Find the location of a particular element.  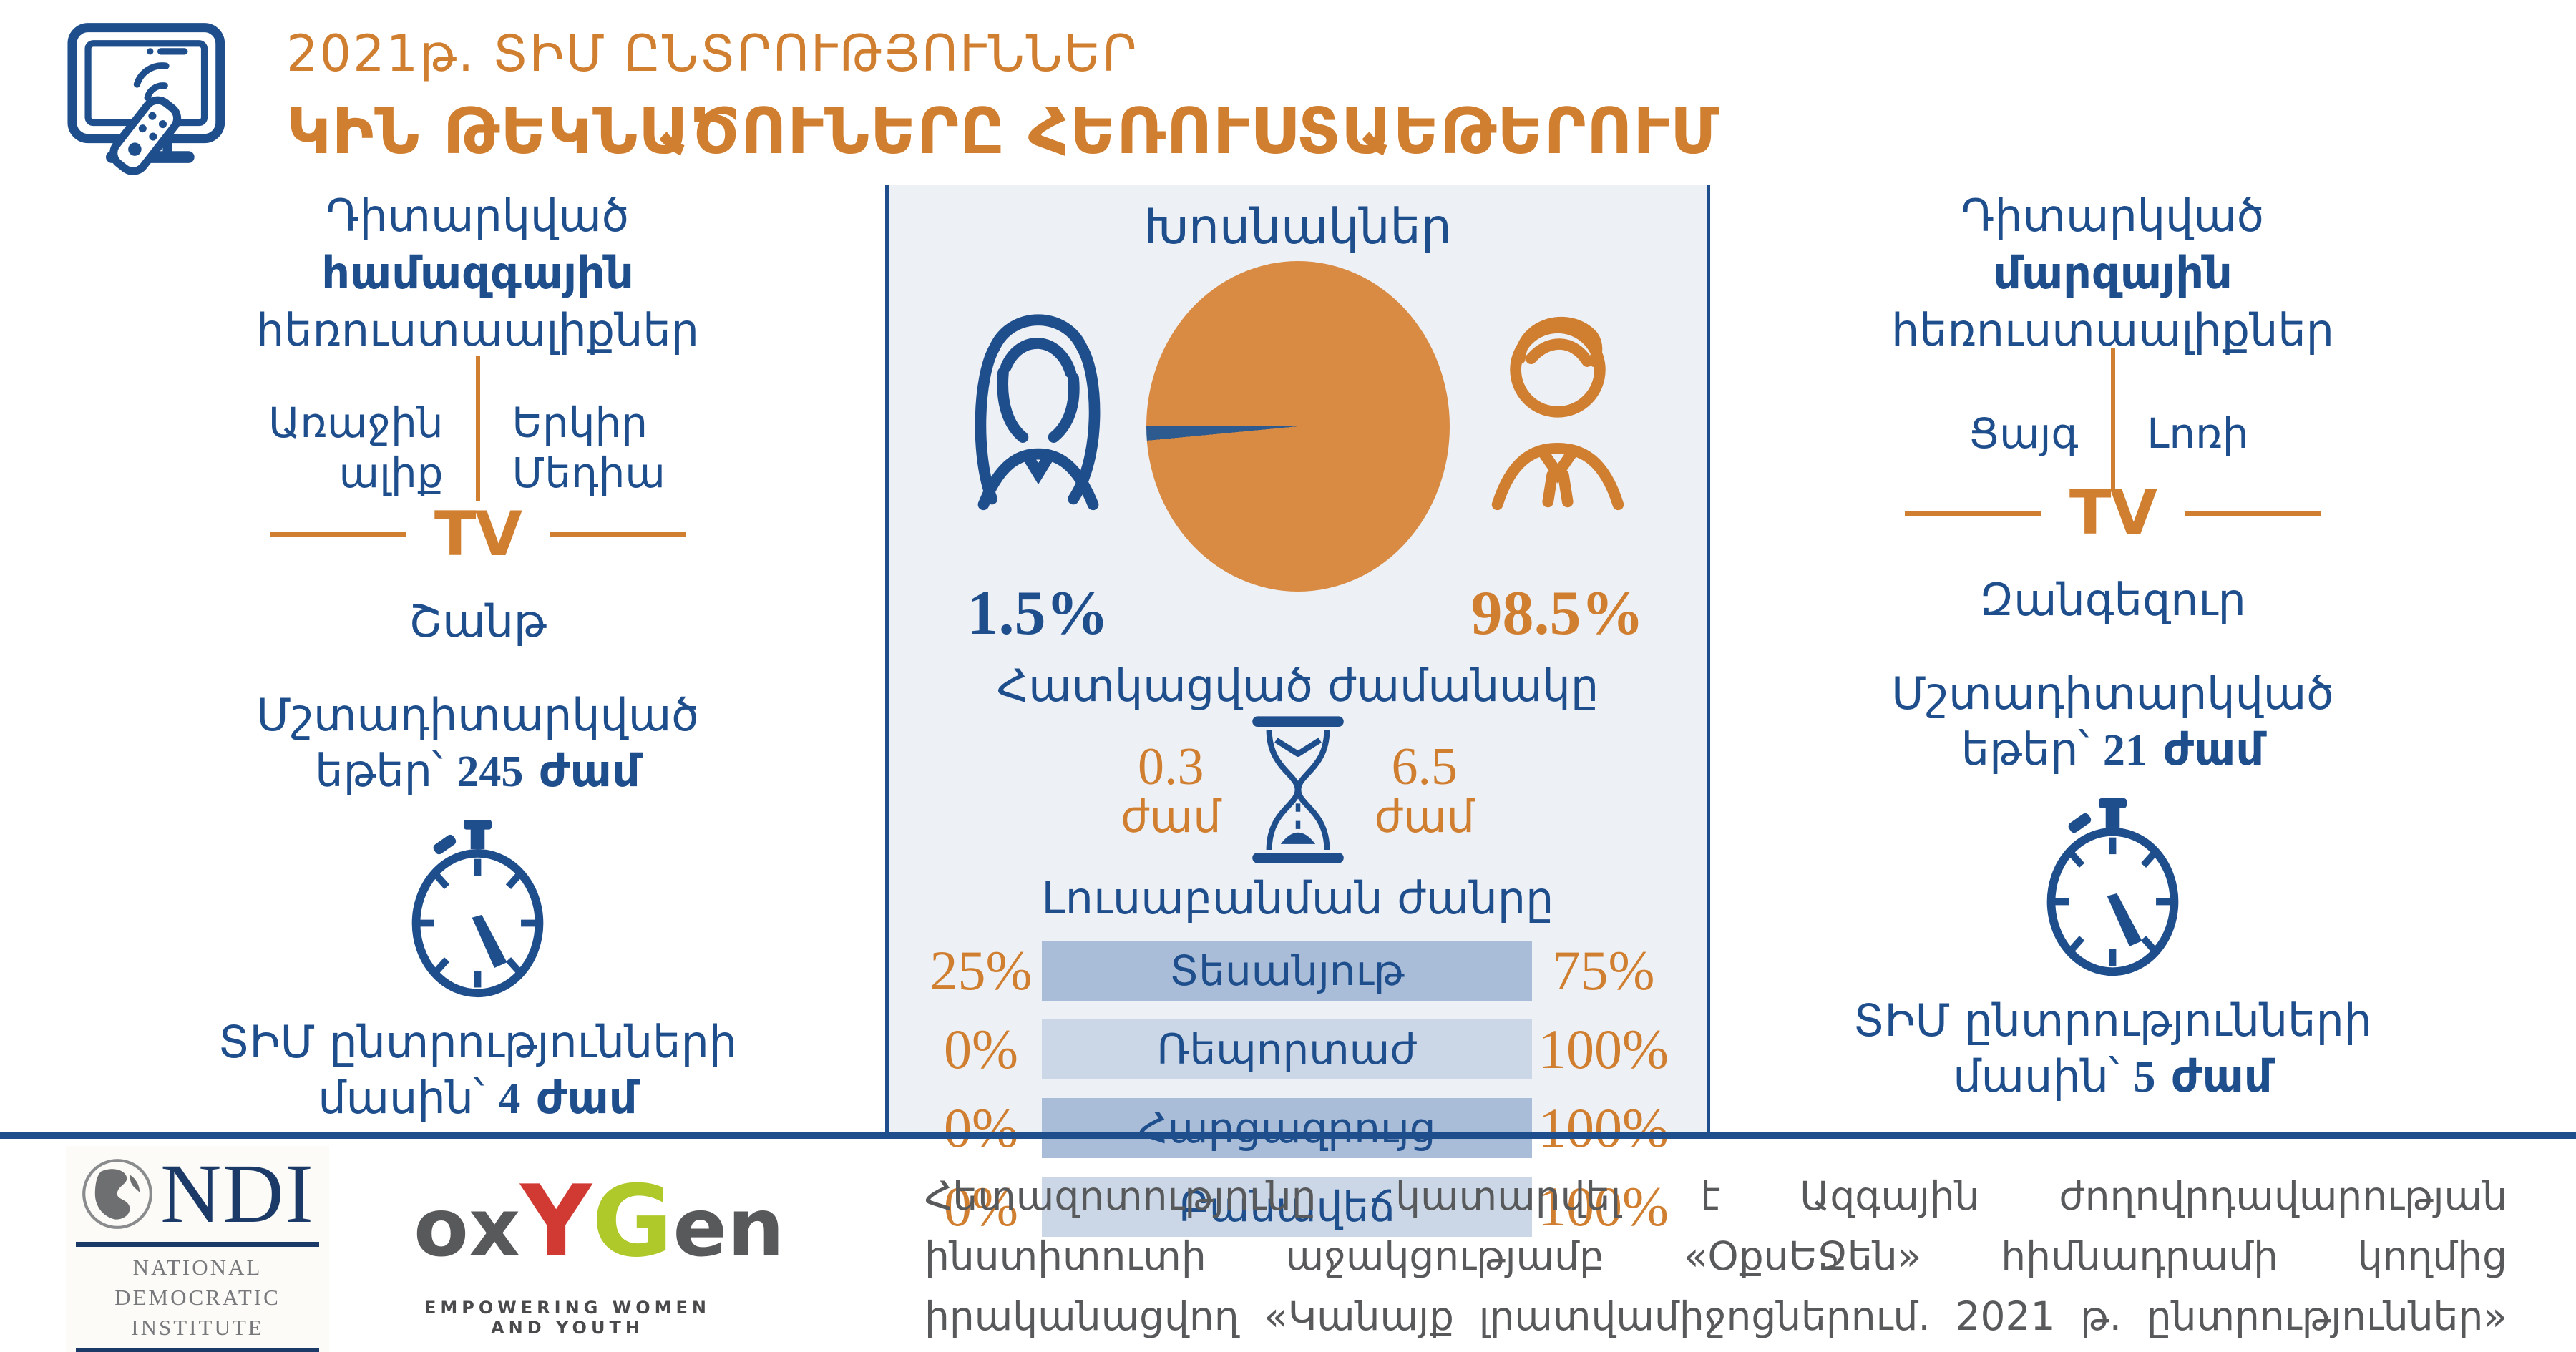

ndi-rule-bottom is located at coordinates (197, 1350).